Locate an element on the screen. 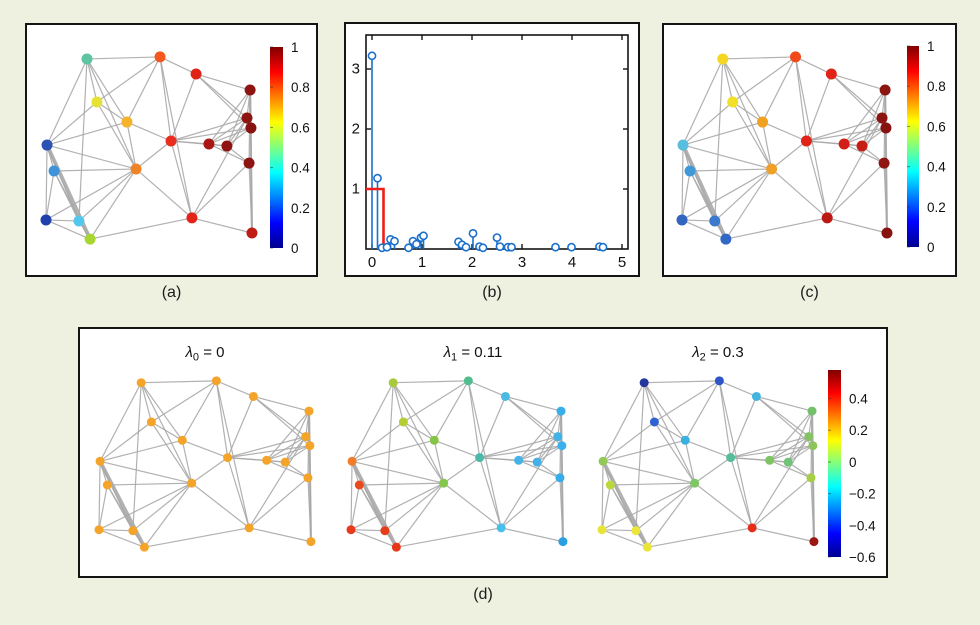  x-axis-tick-label: 0 is located at coordinates (372, 262).